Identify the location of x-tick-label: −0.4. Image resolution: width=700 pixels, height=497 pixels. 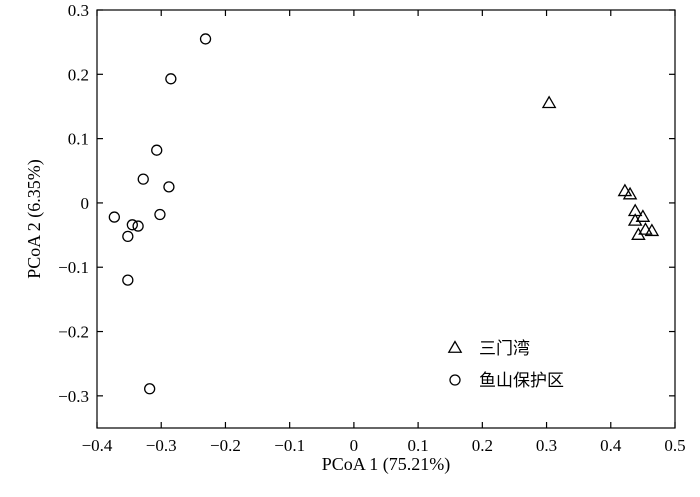
(97, 445).